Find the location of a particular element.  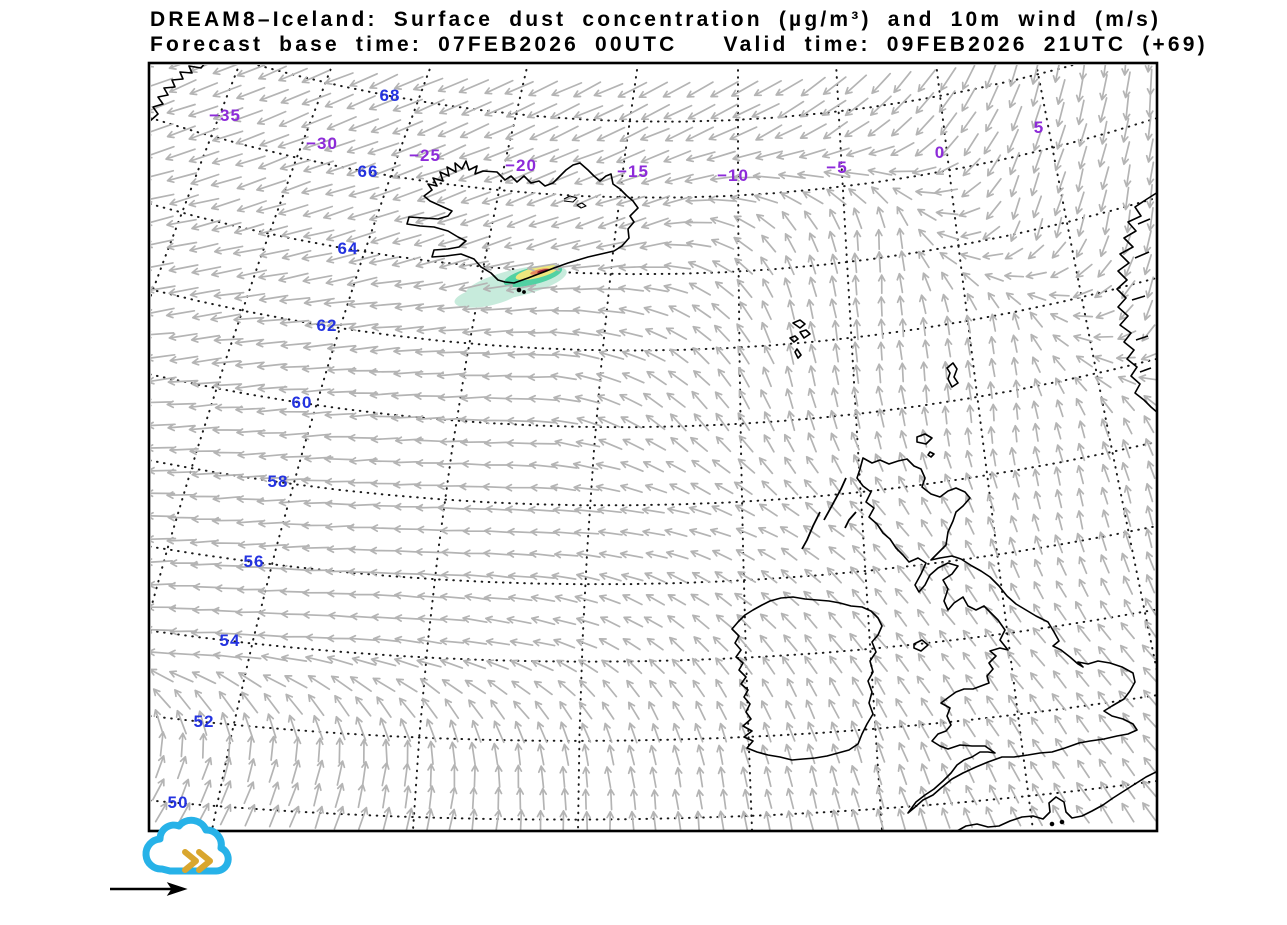

lat-label: 60 is located at coordinates (302, 402).